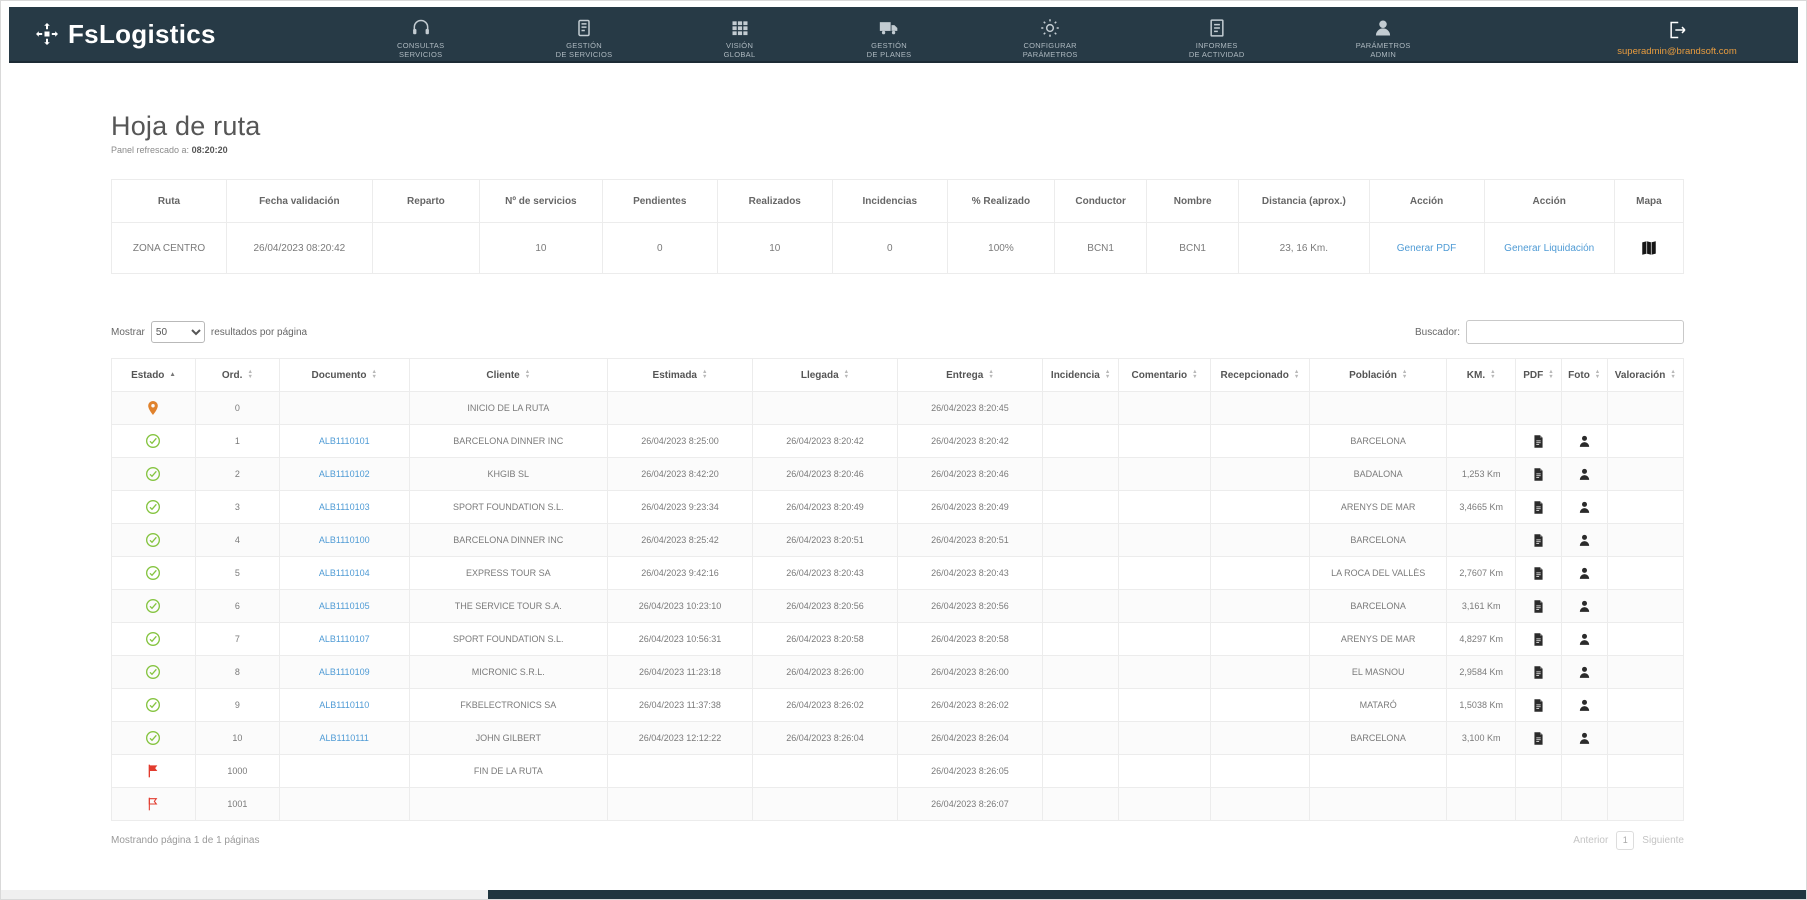  What do you see at coordinates (889, 38) in the screenshot?
I see `nav-item-gestion-planes: GESTIÓN DE PLANES` at bounding box center [889, 38].